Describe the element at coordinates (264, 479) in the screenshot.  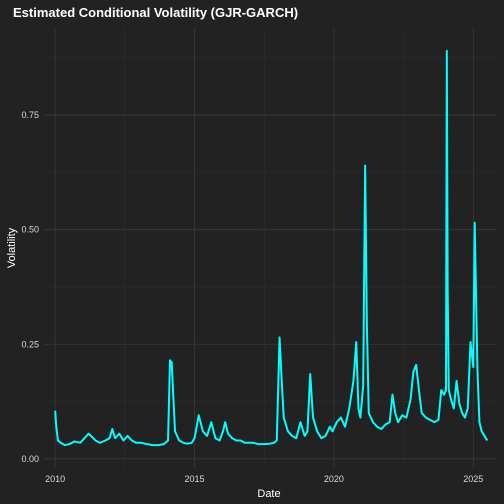
I see `x-axis-ticks: 2010 2015 2020 2025` at that location.